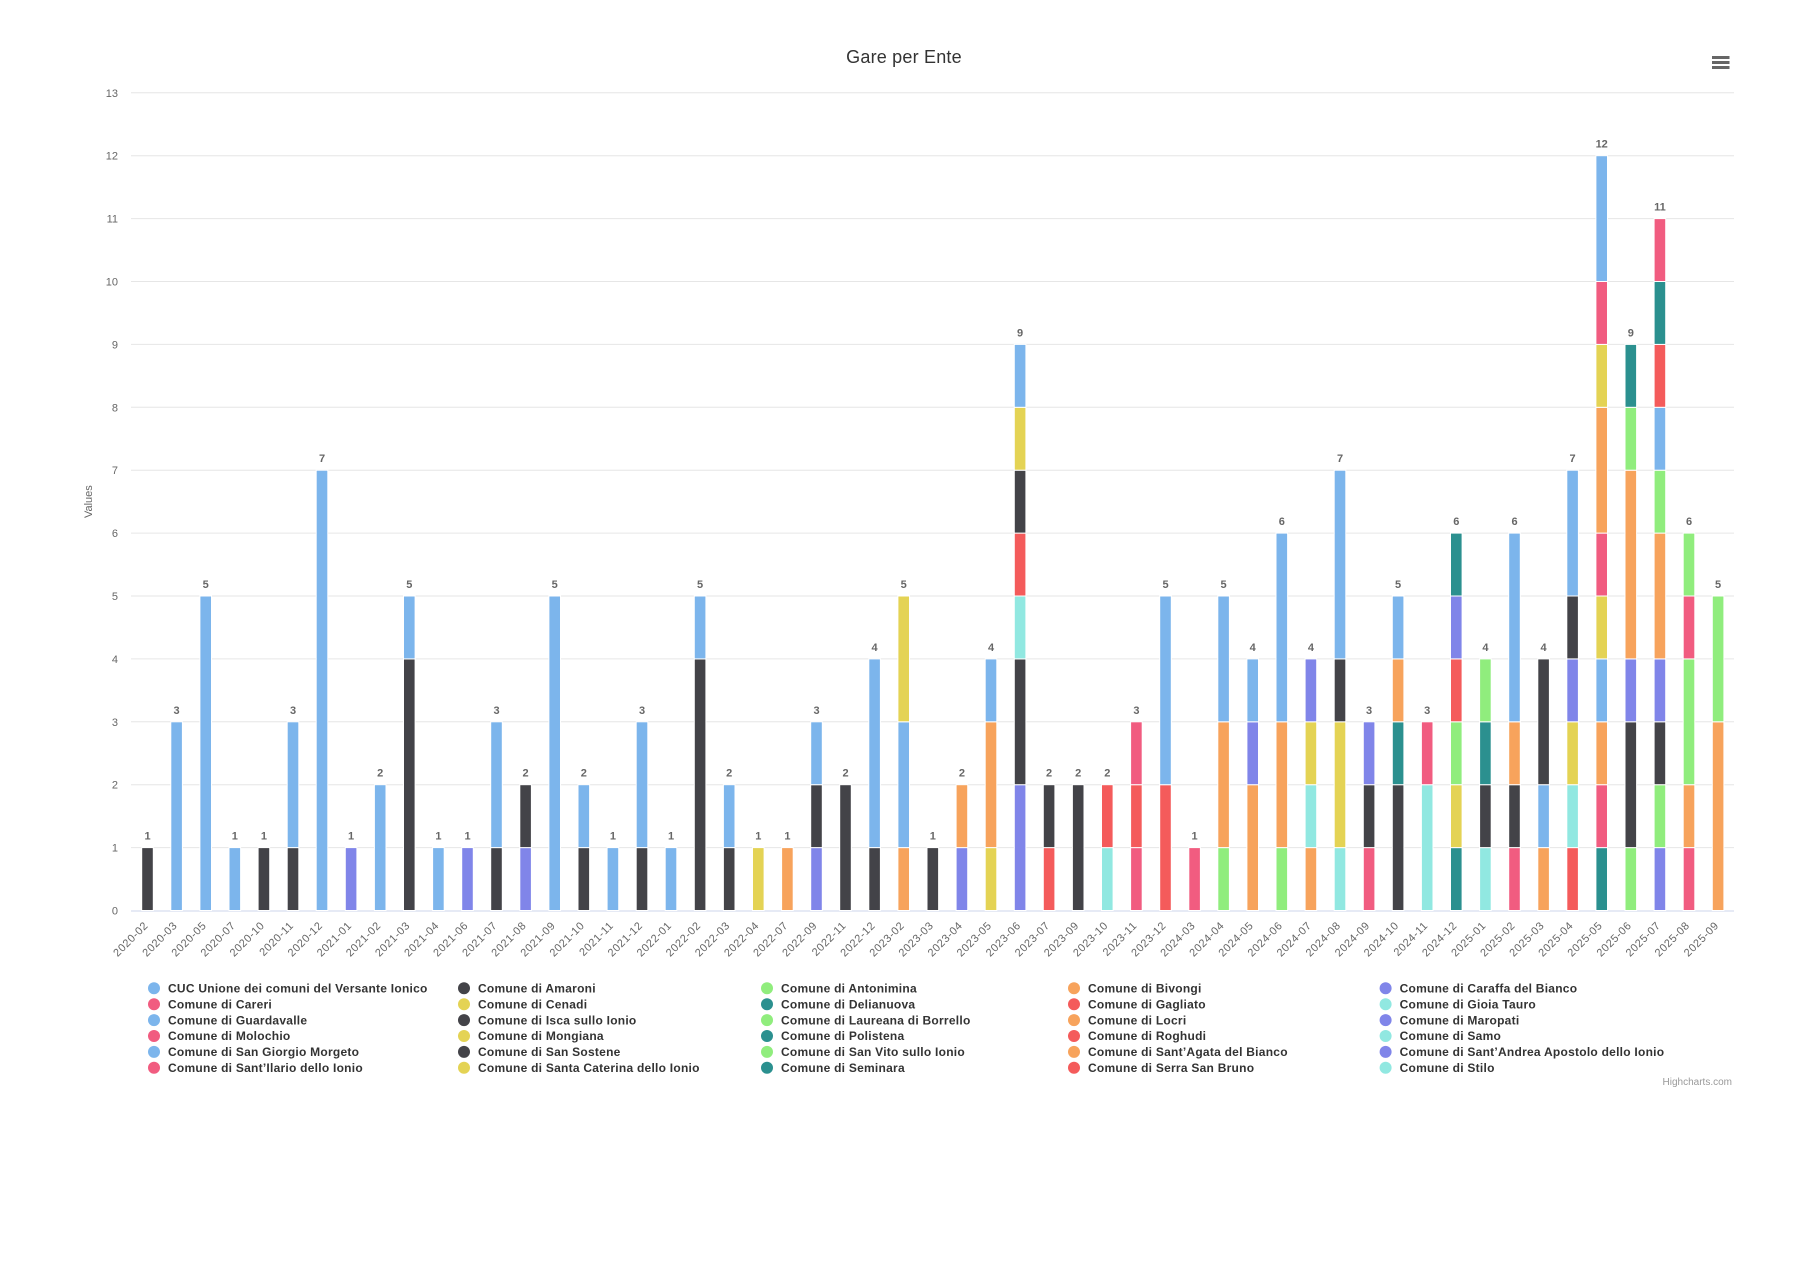 The width and height of the screenshot is (1813, 1288). What do you see at coordinates (537, 989) in the screenshot?
I see `svg-text: Comune di Amaroni` at bounding box center [537, 989].